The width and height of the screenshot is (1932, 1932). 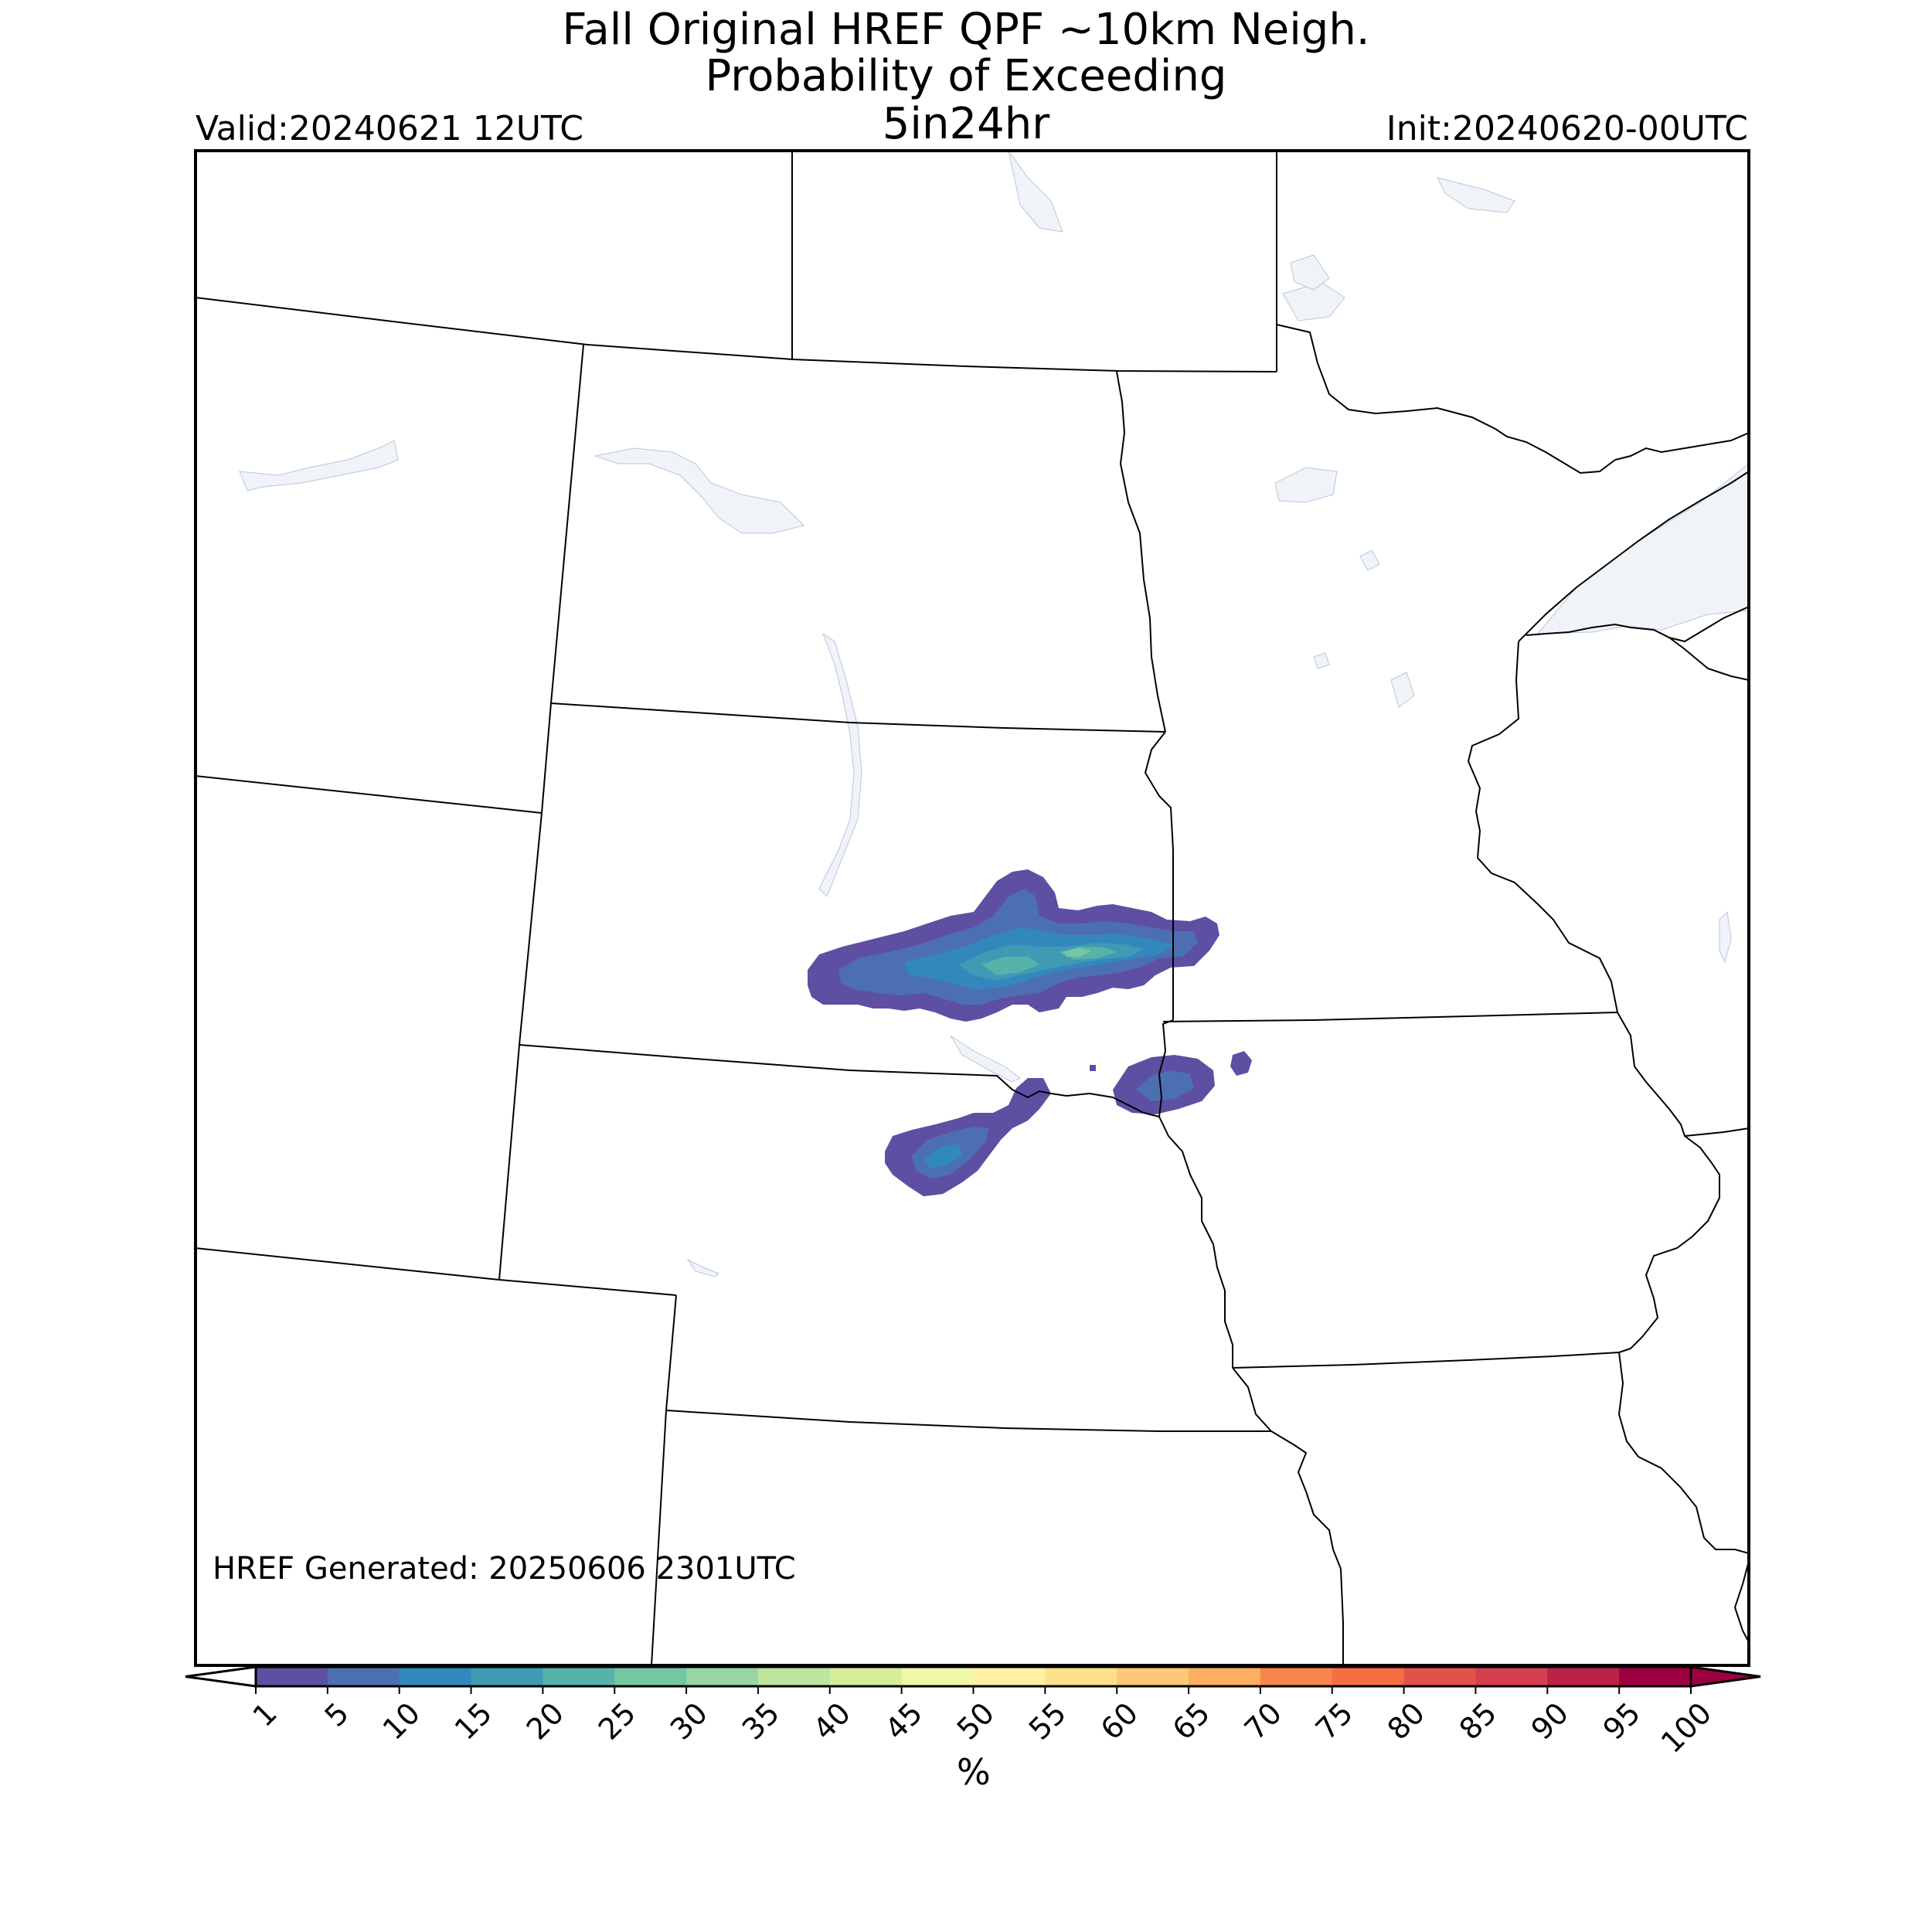 I want to click on north-dakota-minnesota-border, so click(x=1141, y=552).